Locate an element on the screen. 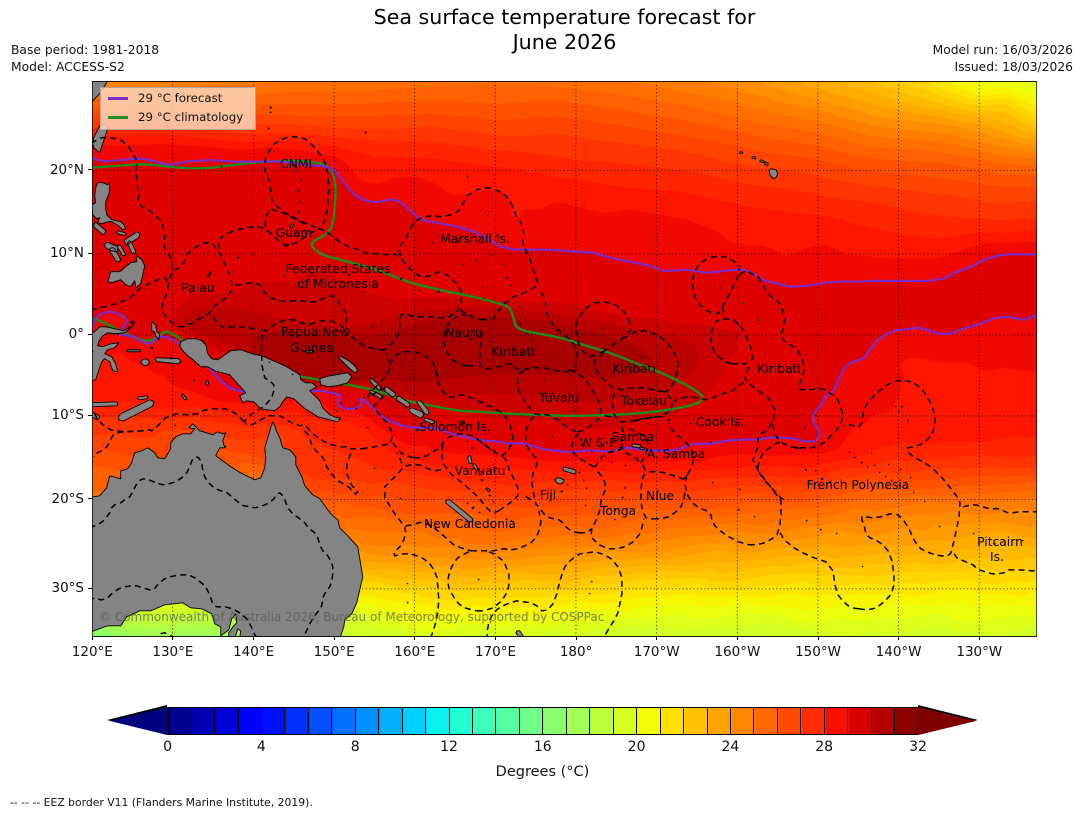  y-tick-label: 20°N is located at coordinates (66, 169).